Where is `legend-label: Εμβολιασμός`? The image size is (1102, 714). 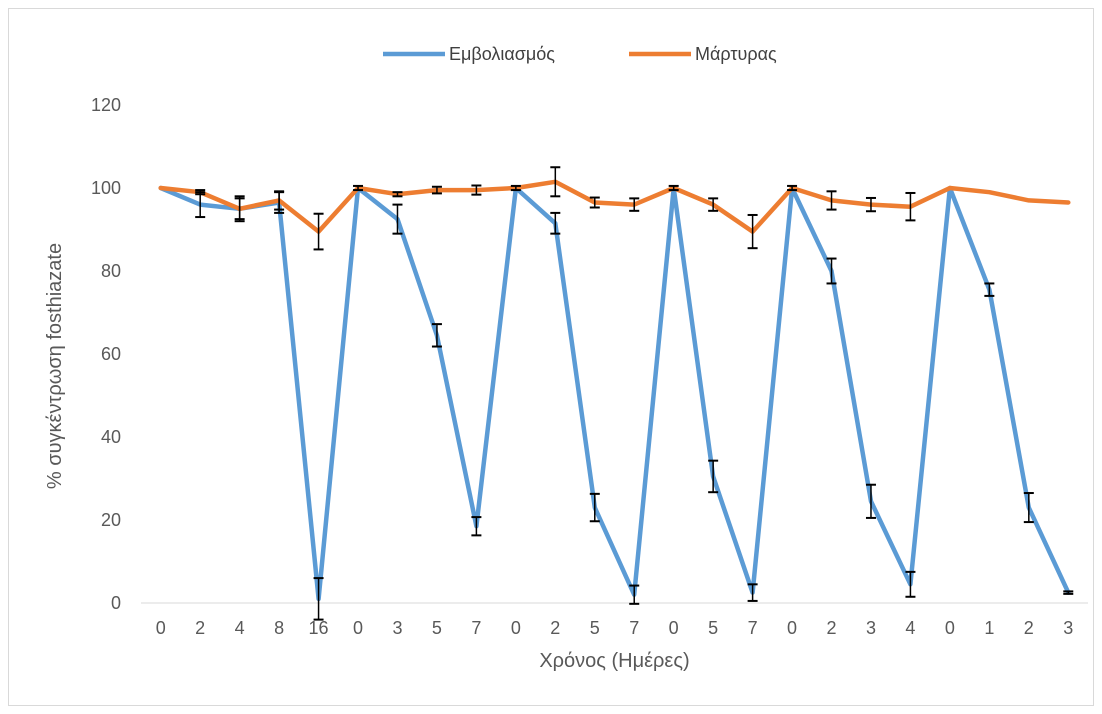
legend-label: Εμβολιασμός is located at coordinates (502, 54).